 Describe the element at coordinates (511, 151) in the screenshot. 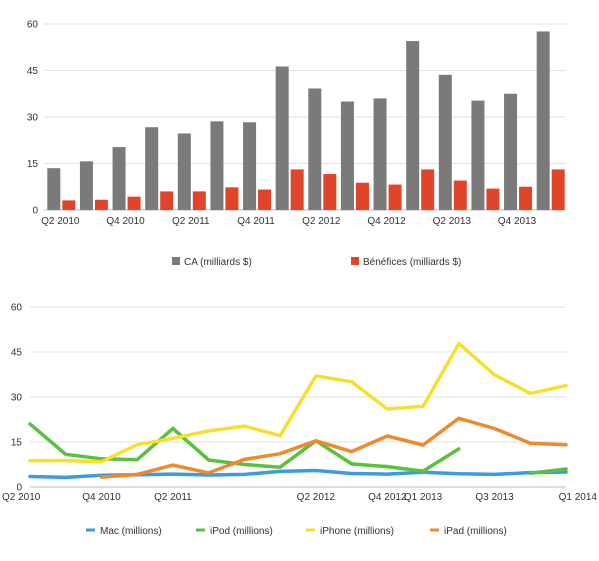

I see `bar-ca-milliards-q4-2013` at that location.